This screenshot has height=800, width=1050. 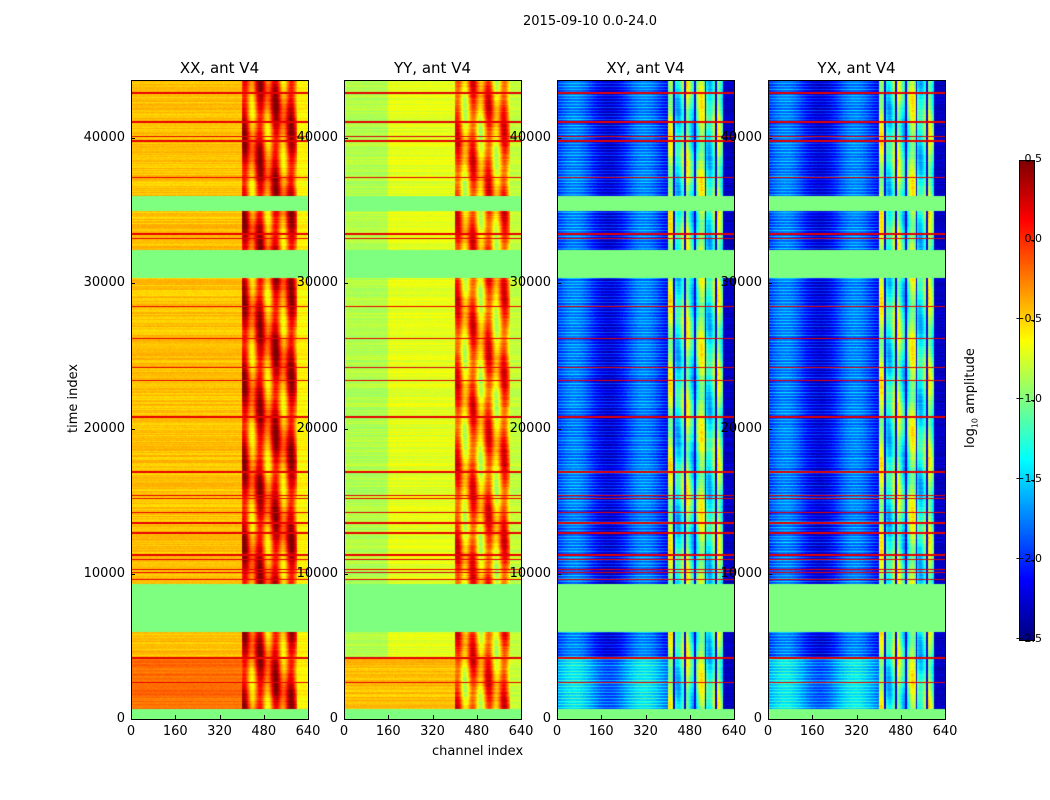 What do you see at coordinates (1028, 478) in the screenshot?
I see `colorbar-tick-label: −1.5` at bounding box center [1028, 478].